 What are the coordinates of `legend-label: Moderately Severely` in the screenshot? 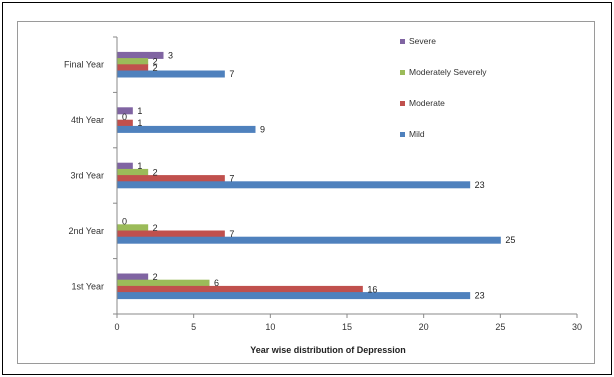 It's located at (448, 72).